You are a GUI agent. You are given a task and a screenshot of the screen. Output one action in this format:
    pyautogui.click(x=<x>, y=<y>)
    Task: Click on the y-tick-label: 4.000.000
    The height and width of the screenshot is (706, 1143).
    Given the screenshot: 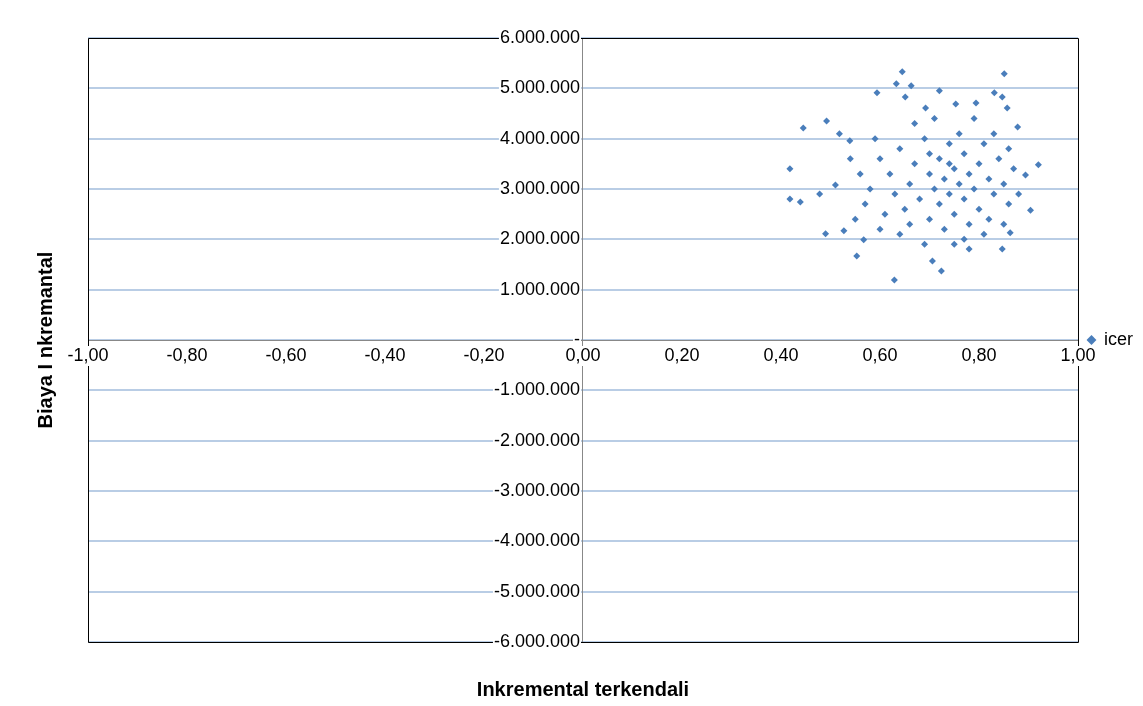 What is the action you would take?
    pyautogui.click(x=539, y=137)
    